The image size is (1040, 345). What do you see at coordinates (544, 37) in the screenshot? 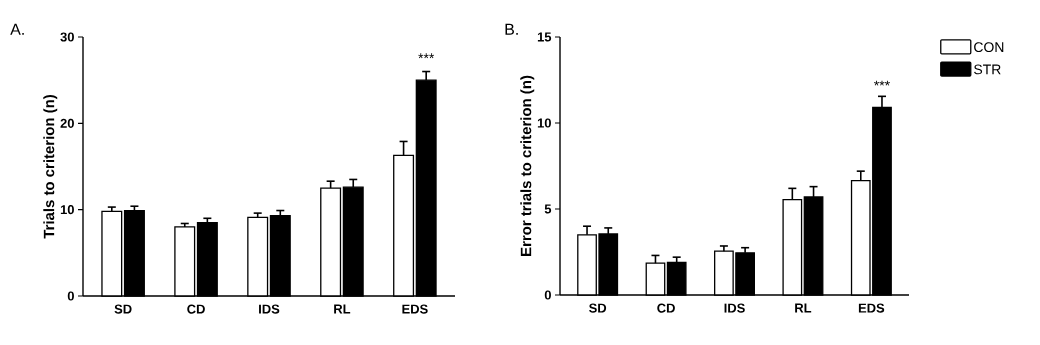
I see `y-tick-label: 15` at bounding box center [544, 37].